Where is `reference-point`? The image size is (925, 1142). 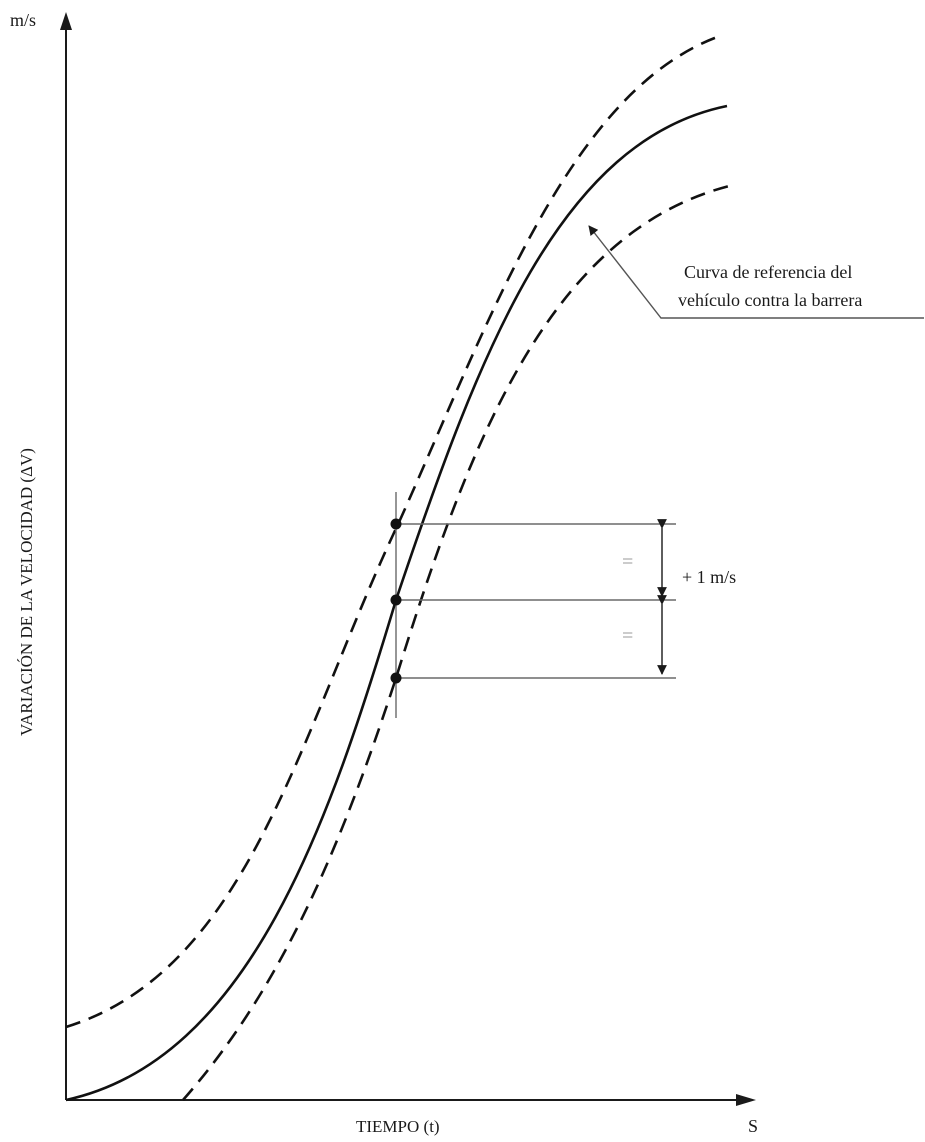
reference-point is located at coordinates (396, 600).